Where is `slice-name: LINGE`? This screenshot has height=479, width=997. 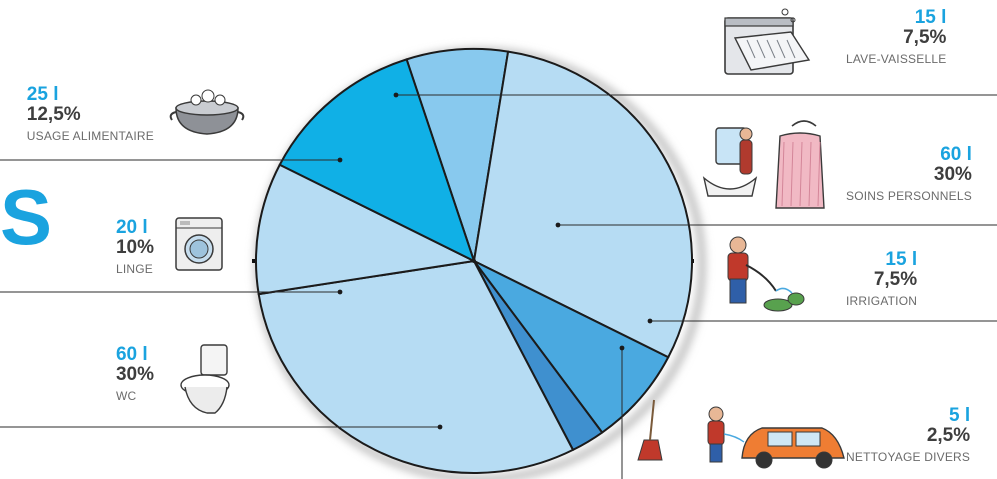
slice-name: LINGE is located at coordinates (134, 269).